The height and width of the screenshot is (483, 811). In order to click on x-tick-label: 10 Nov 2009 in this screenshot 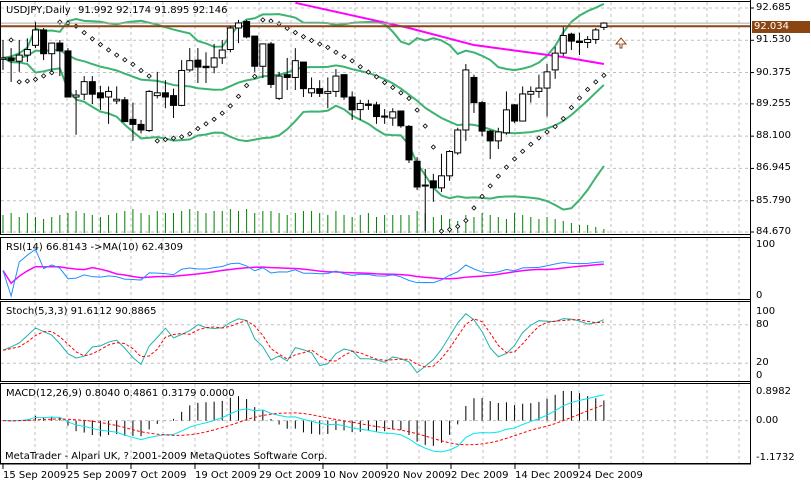, I will do `click(355, 475)`.